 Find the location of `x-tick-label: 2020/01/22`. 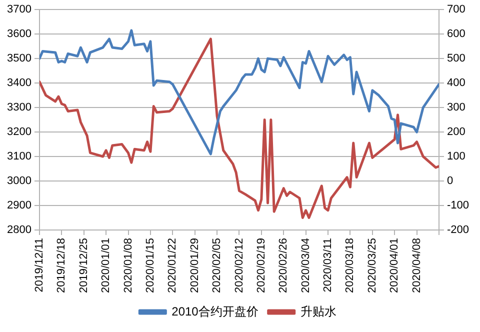

x-tick-label: 2020/01/22 is located at coordinates (172, 266).